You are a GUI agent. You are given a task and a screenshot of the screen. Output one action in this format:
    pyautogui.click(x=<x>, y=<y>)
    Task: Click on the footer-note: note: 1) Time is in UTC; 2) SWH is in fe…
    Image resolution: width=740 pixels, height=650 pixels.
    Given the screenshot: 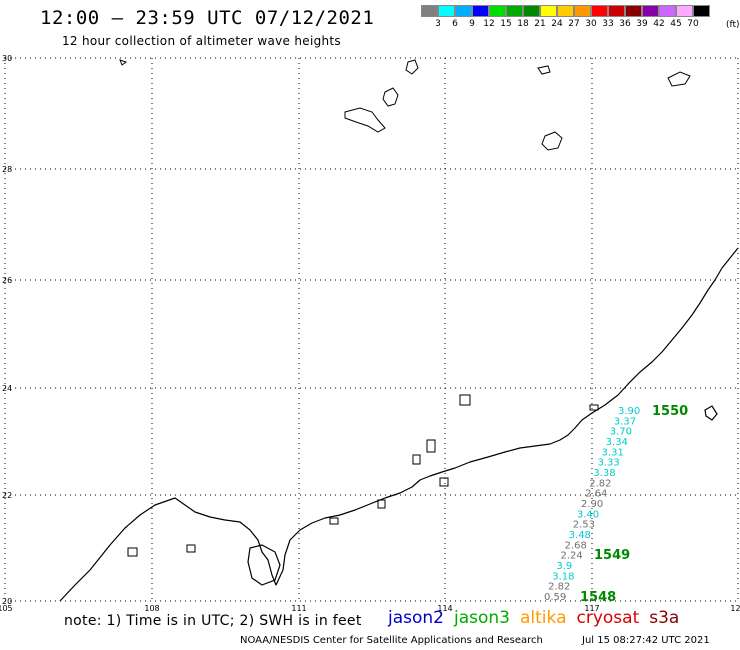 What is the action you would take?
    pyautogui.click(x=213, y=621)
    